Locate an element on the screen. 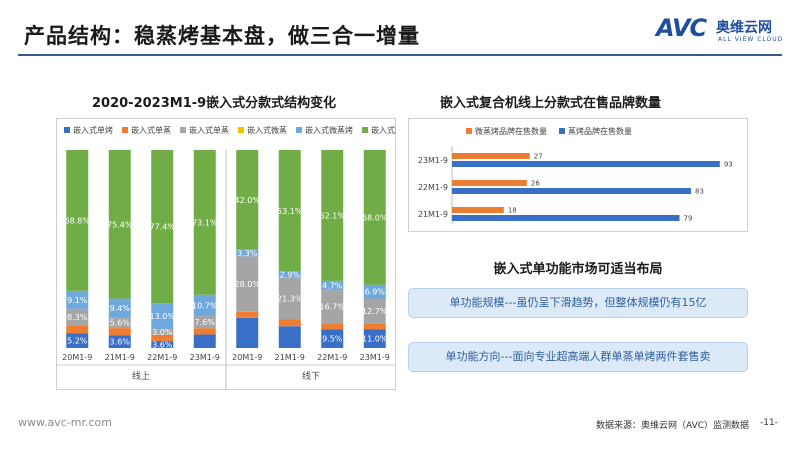 The width and height of the screenshot is (800, 450). data-label: 12.7% is located at coordinates (375, 311).